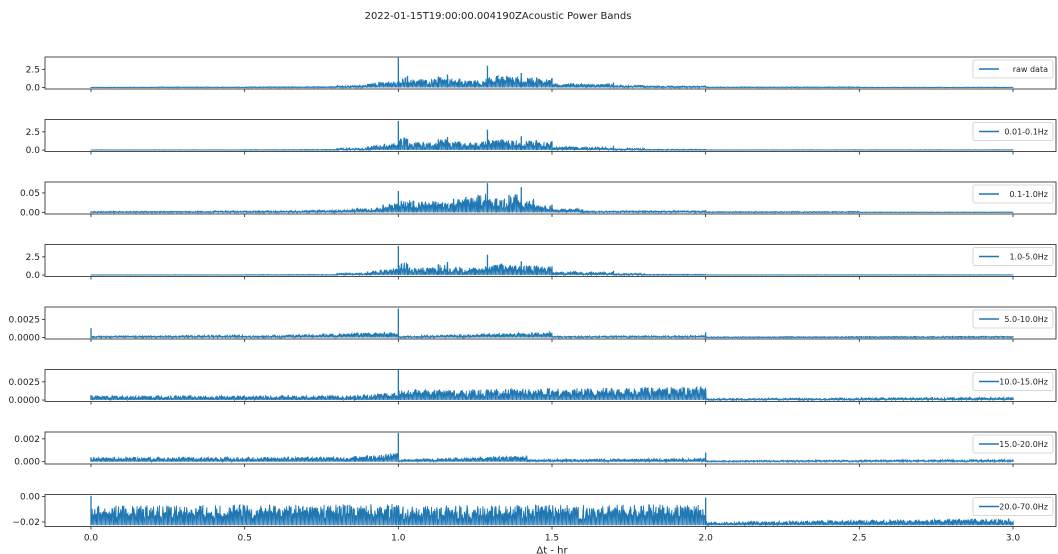 The image size is (1058, 554). Describe the element at coordinates (552, 550) in the screenshot. I see `x-axis-label: Δt - hr` at that location.